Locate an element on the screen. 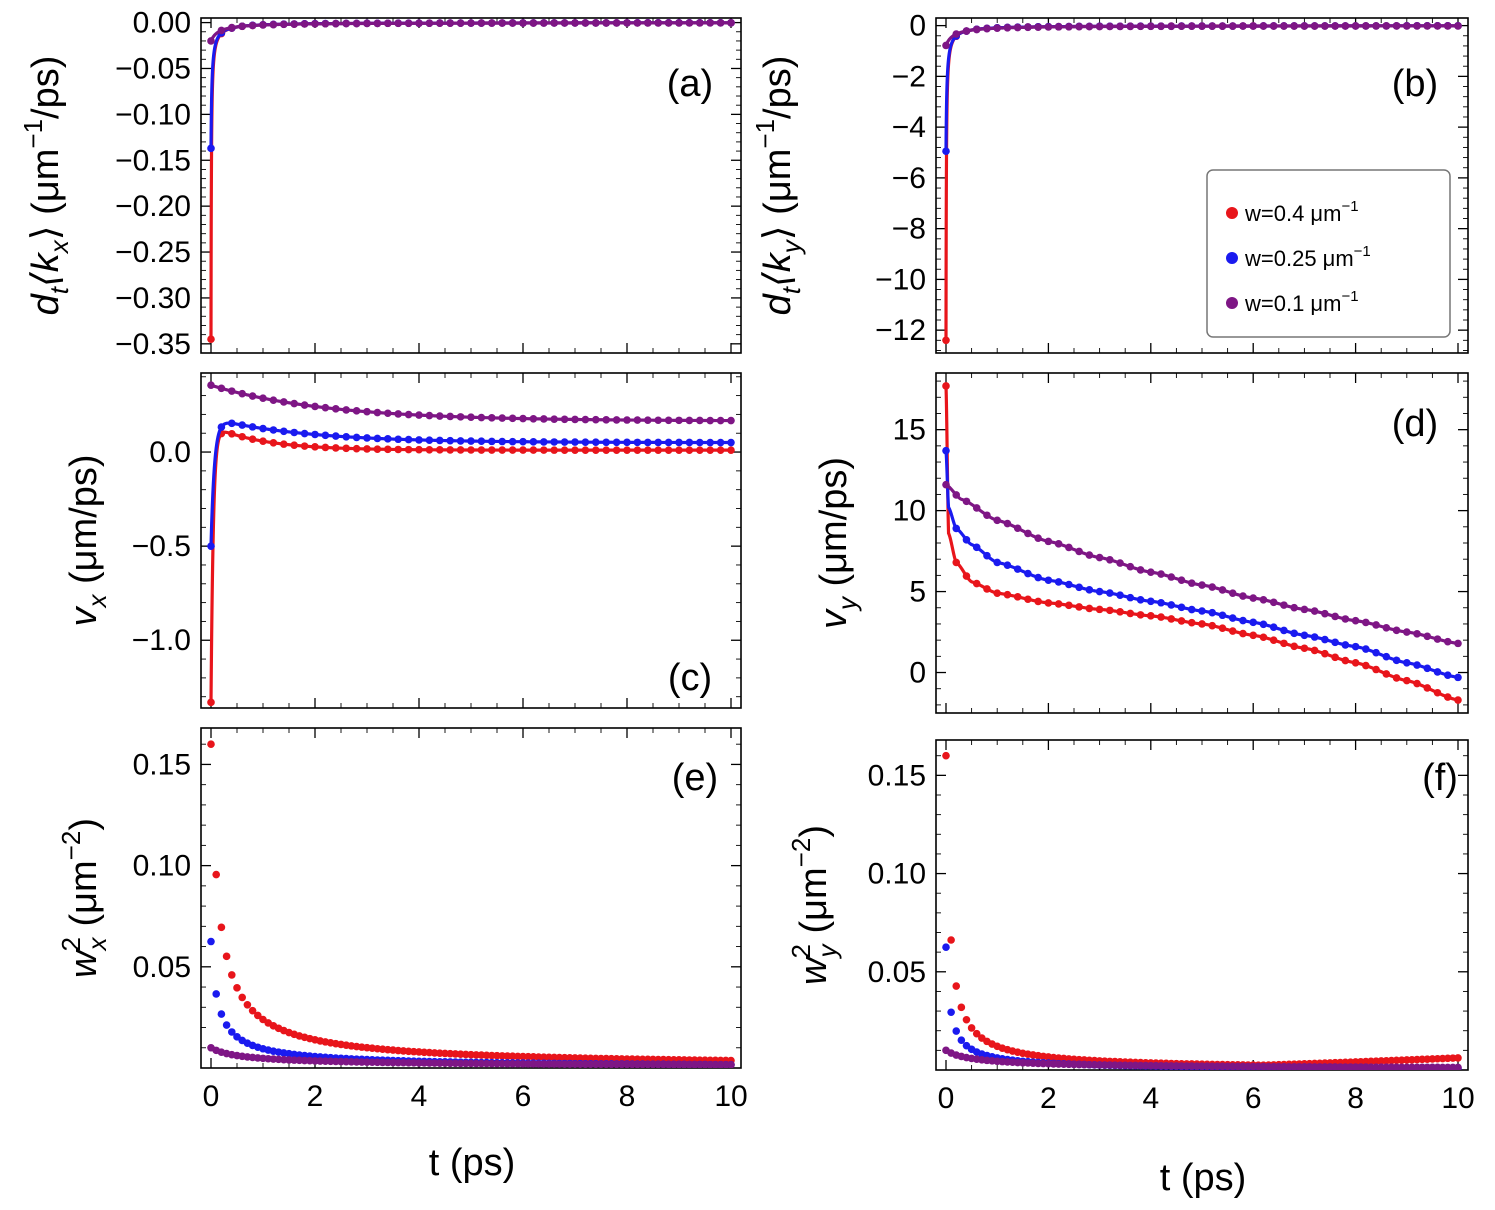  series-line-w-0.1 is located at coordinates (1201, 564).